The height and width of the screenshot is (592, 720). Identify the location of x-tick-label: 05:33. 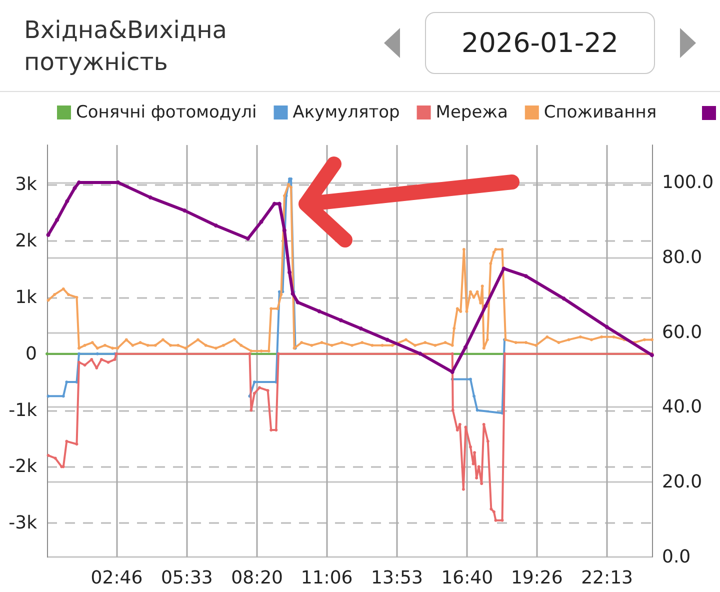
(186, 578).